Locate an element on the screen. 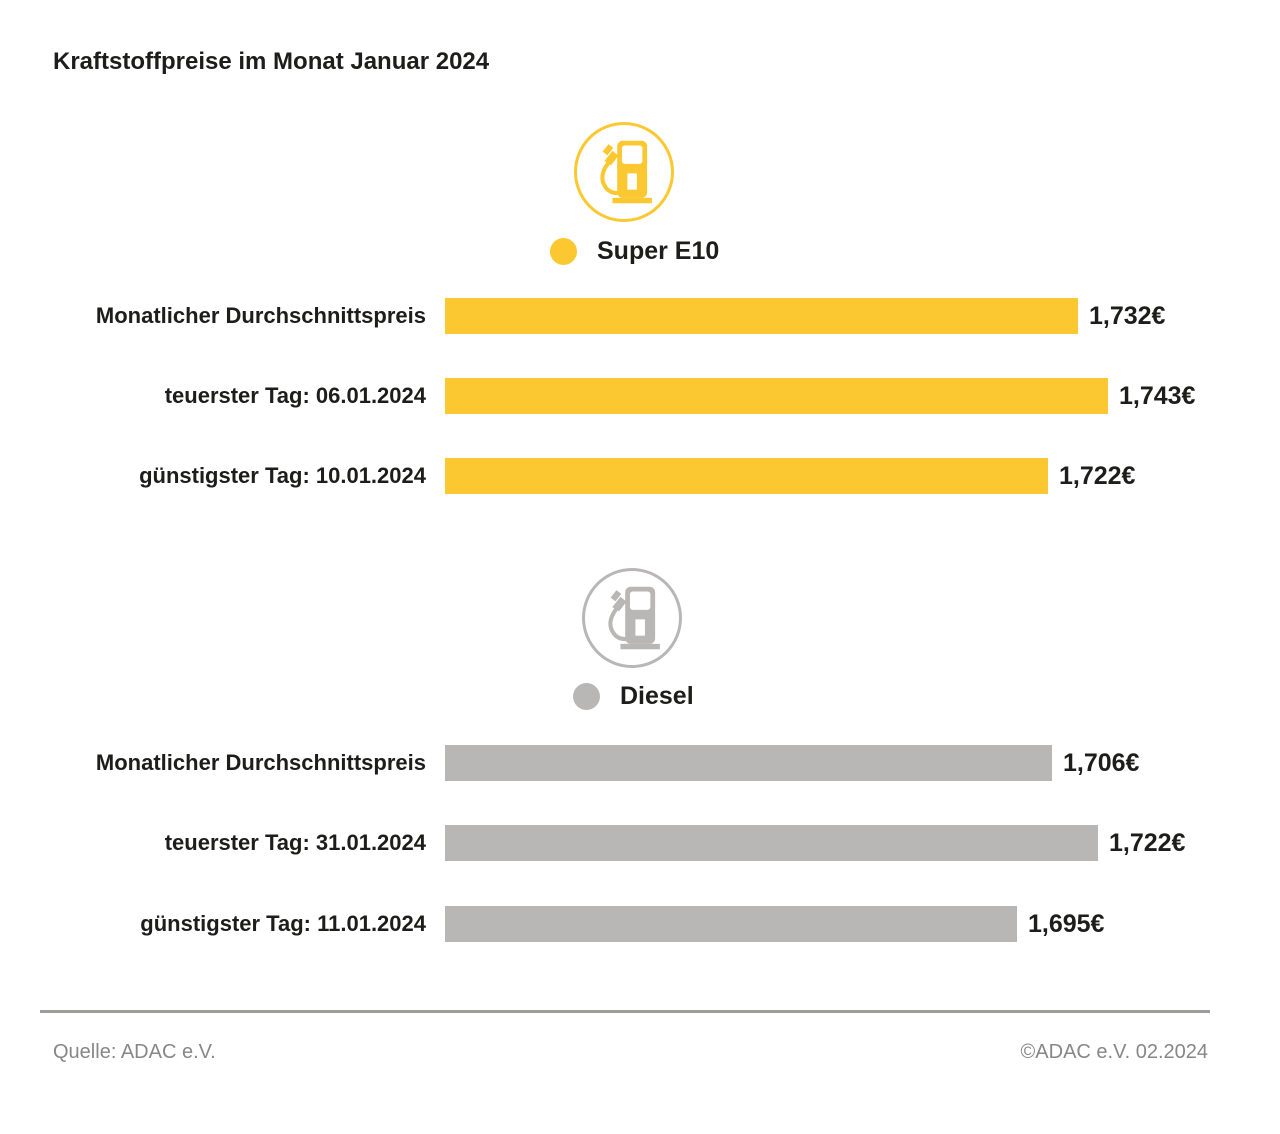 The width and height of the screenshot is (1280, 1134). bar-row-diesel-avg: Monatlicher Durchschnittspreis 1,706€ is located at coordinates (640, 763).